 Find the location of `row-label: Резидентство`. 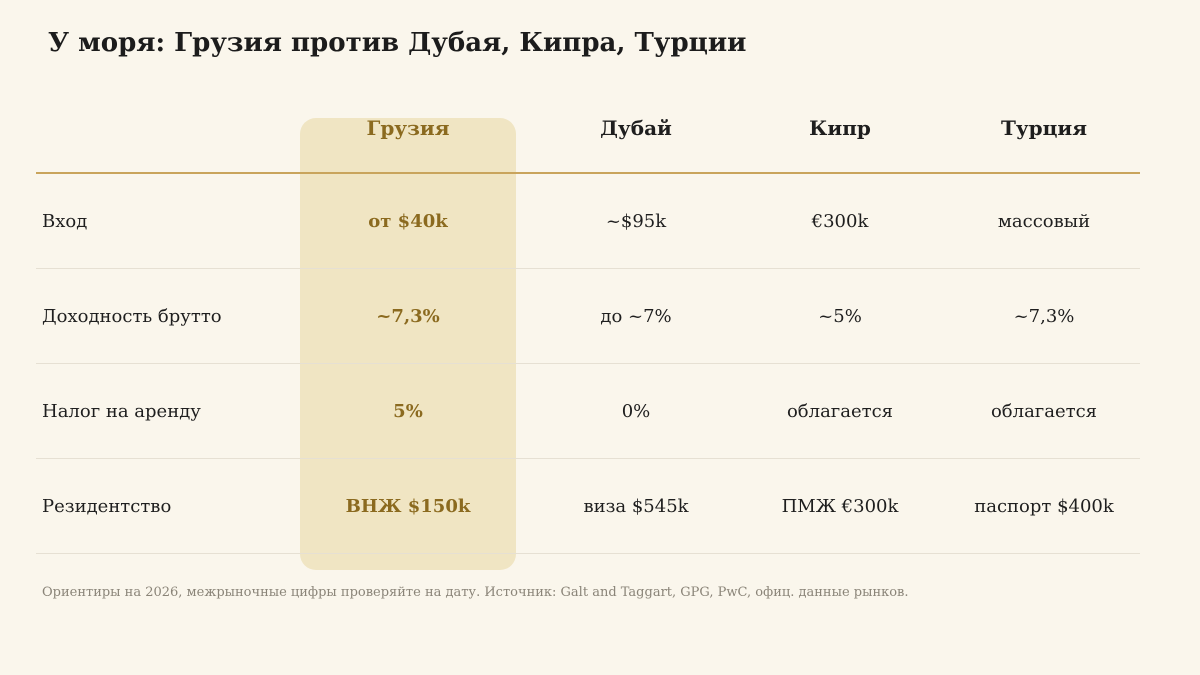

row-label: Резидентство is located at coordinates (107, 506).